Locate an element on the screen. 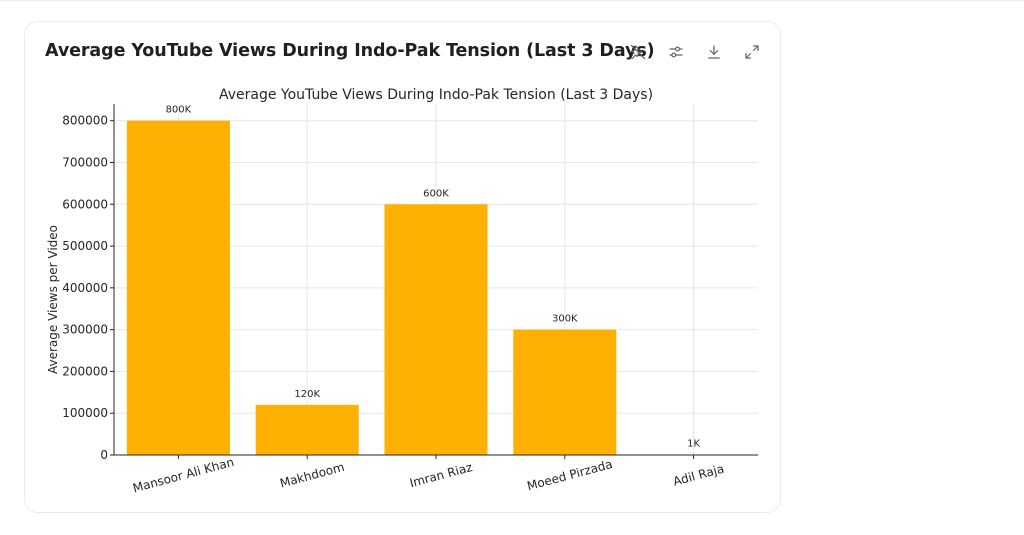 The image size is (1024, 535). expand-icon is located at coordinates (752, 52).